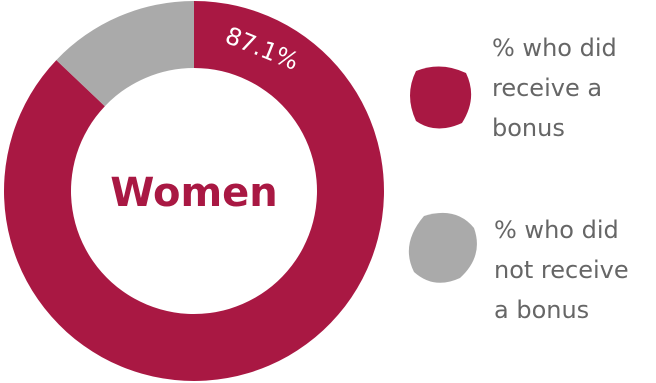 The height and width of the screenshot is (383, 656). Describe the element at coordinates (528, 128) in the screenshot. I see `legend-line: bonus` at that location.